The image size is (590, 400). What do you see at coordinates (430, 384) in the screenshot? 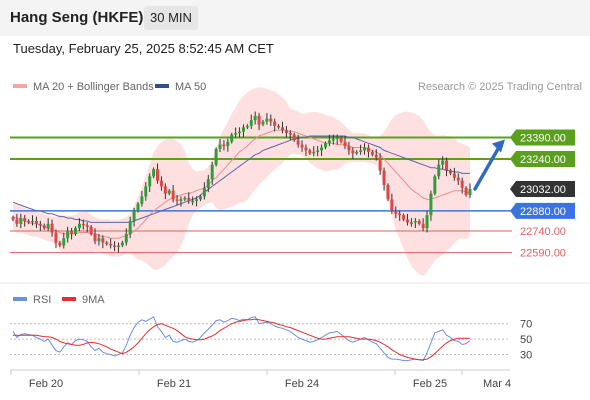
I see `x-tick-label-feb-25: Feb 25` at bounding box center [430, 384].